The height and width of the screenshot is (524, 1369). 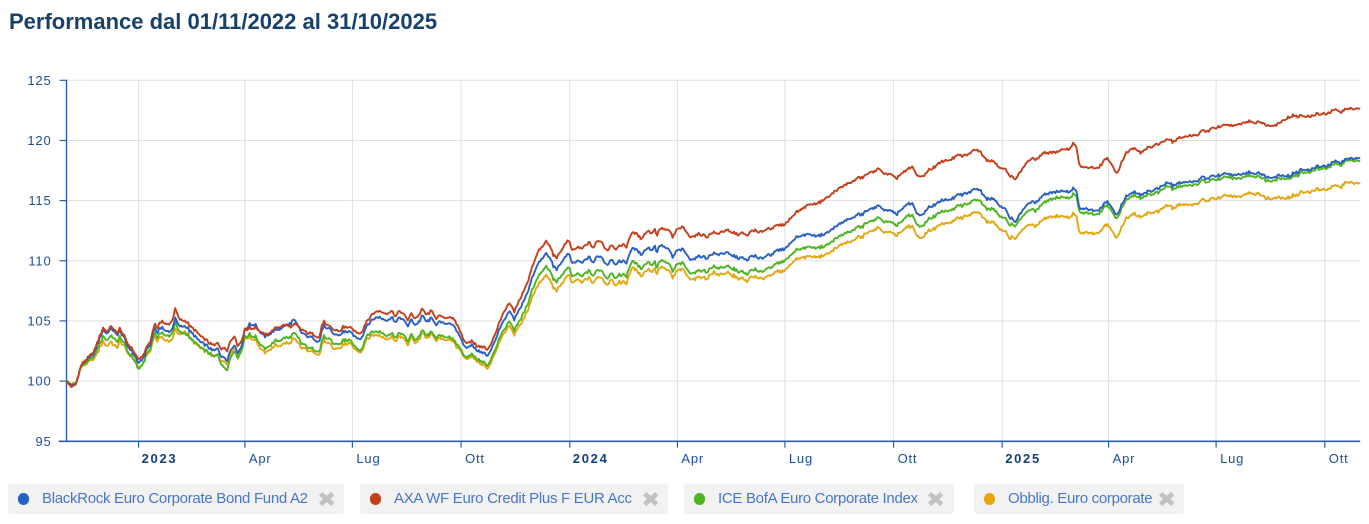 I want to click on svg-text:Performance dal 01/11/2022 al: Performance dal 01/11/2022 al 31/10/2025, so click(x=223, y=21).